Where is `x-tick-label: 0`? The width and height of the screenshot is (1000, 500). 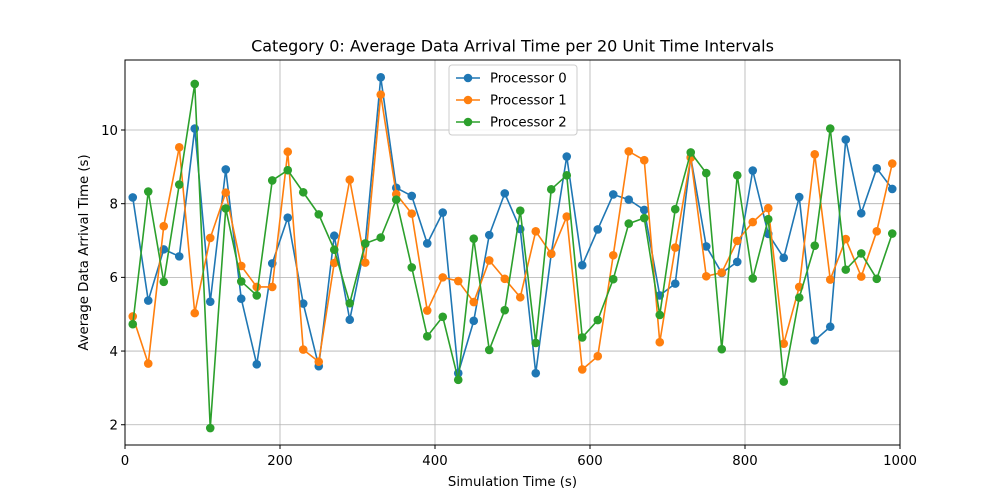
x-tick-label: 0 is located at coordinates (125, 461).